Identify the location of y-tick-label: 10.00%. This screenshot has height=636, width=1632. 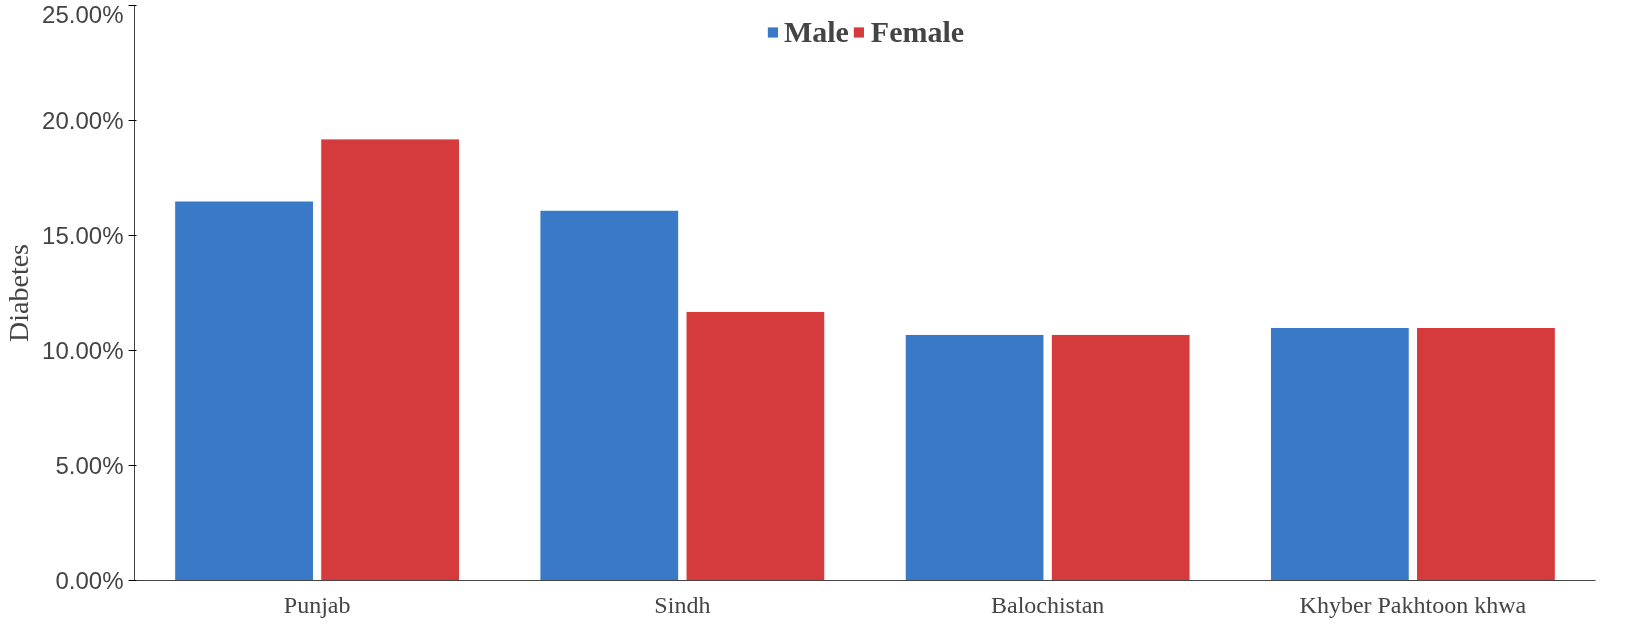
(83, 350).